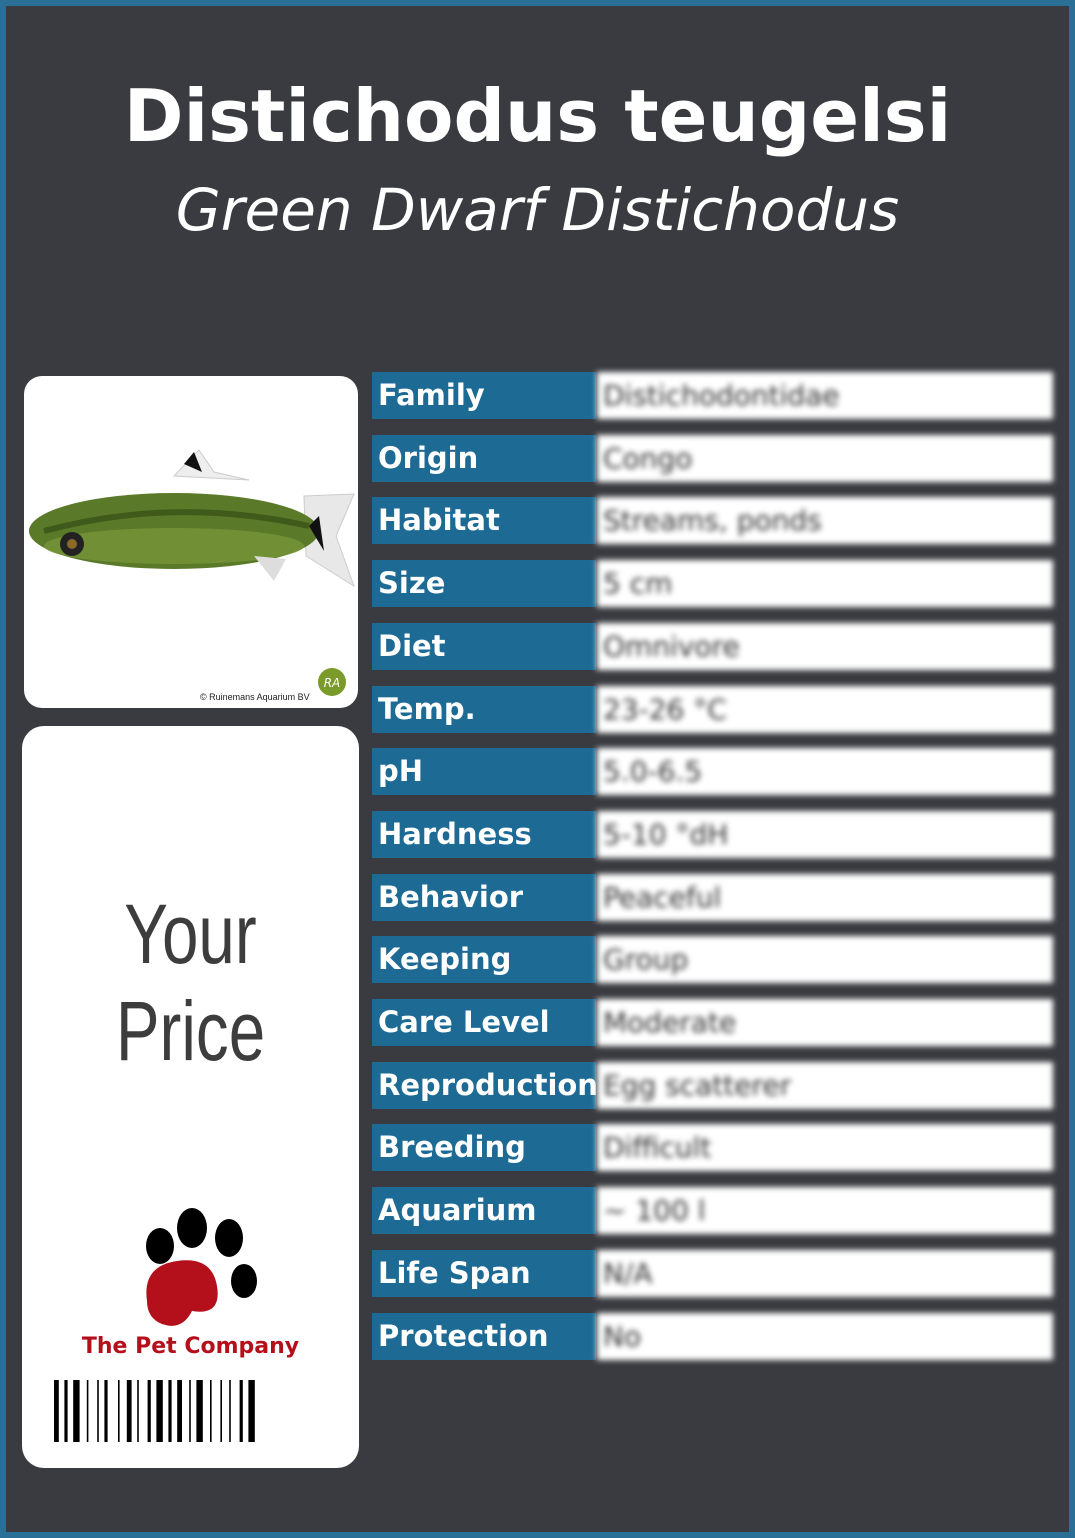 The image size is (1075, 1538). What do you see at coordinates (484, 772) in the screenshot?
I see `row-label: pH` at bounding box center [484, 772].